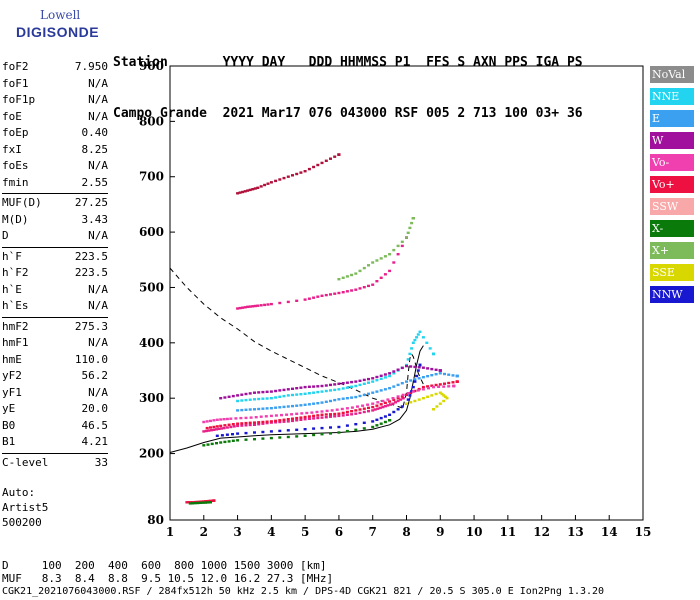  What do you see at coordinates (22, 202) in the screenshot?
I see `param-name: MUF(D)` at bounding box center [22, 202].